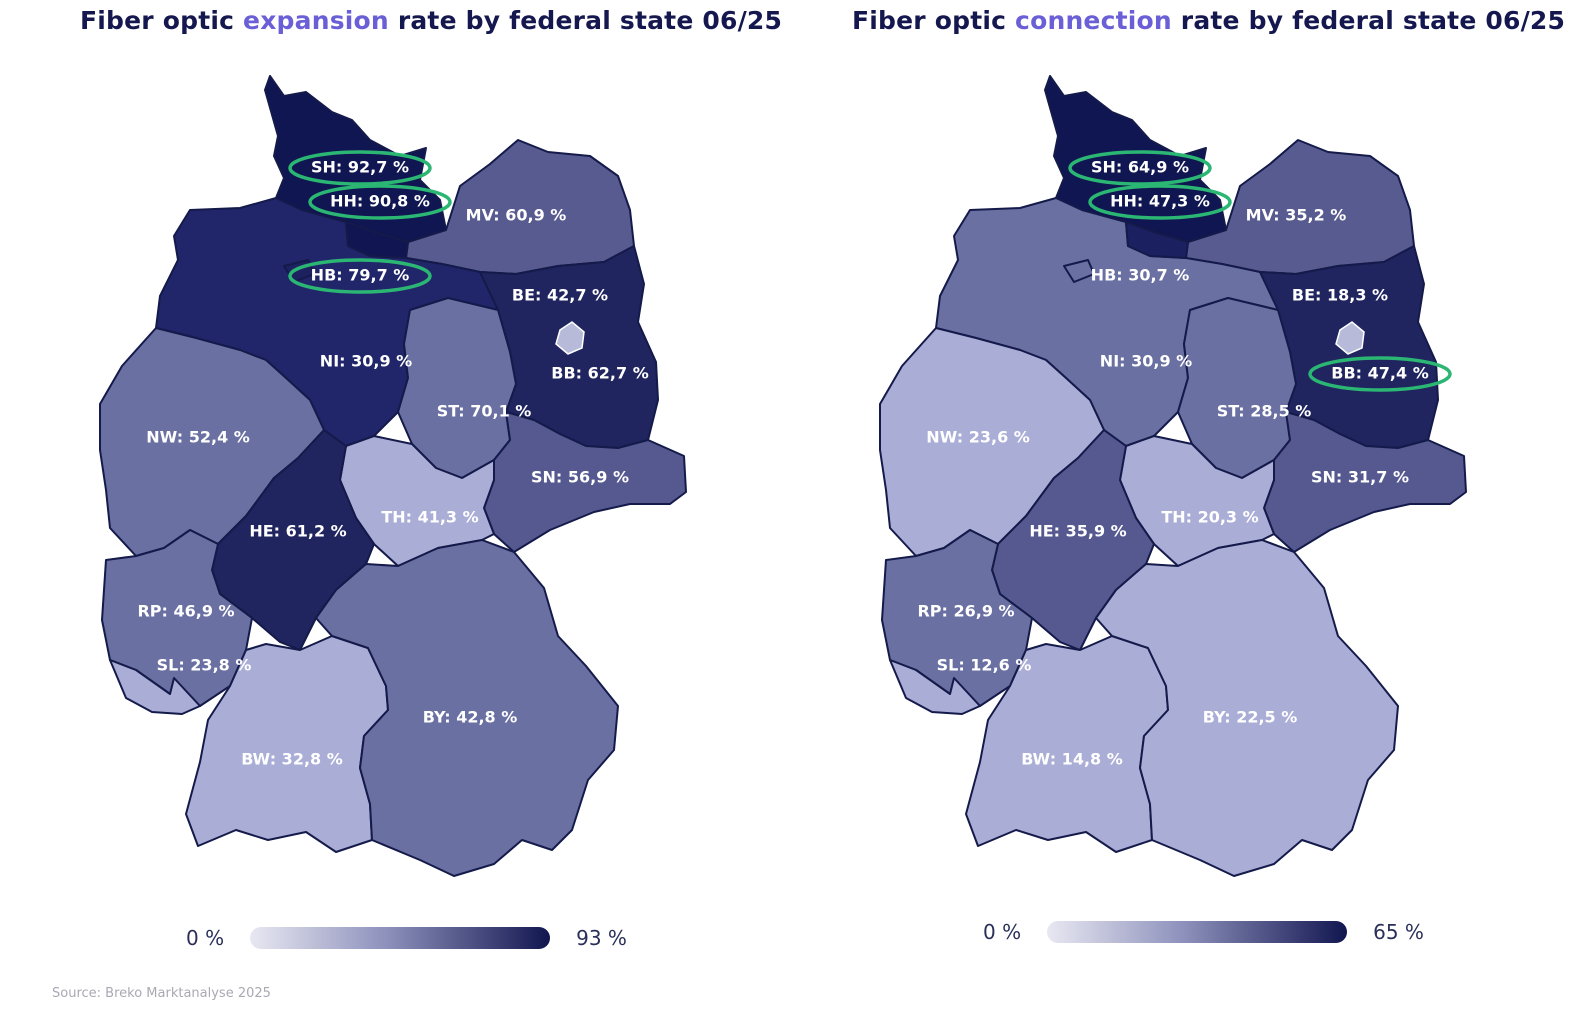 The height and width of the screenshot is (1016, 1570). I want to click on state-label-nw: NW: 23,6 %, so click(978, 437).